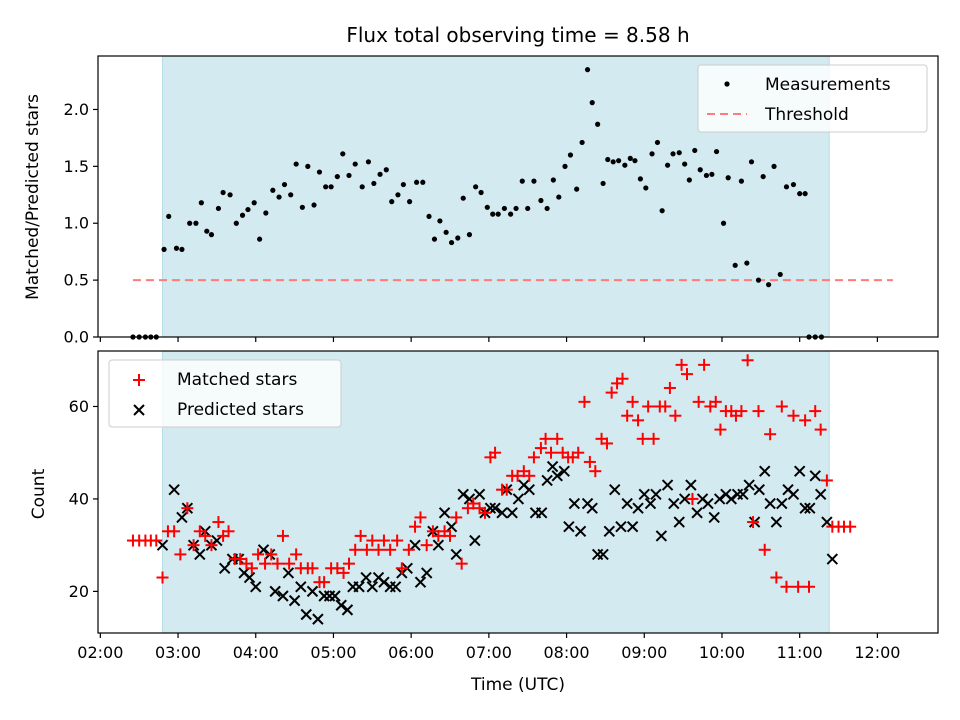  Describe the element at coordinates (76, 337) in the screenshot. I see `top-y-tick-label: 0.0` at that location.